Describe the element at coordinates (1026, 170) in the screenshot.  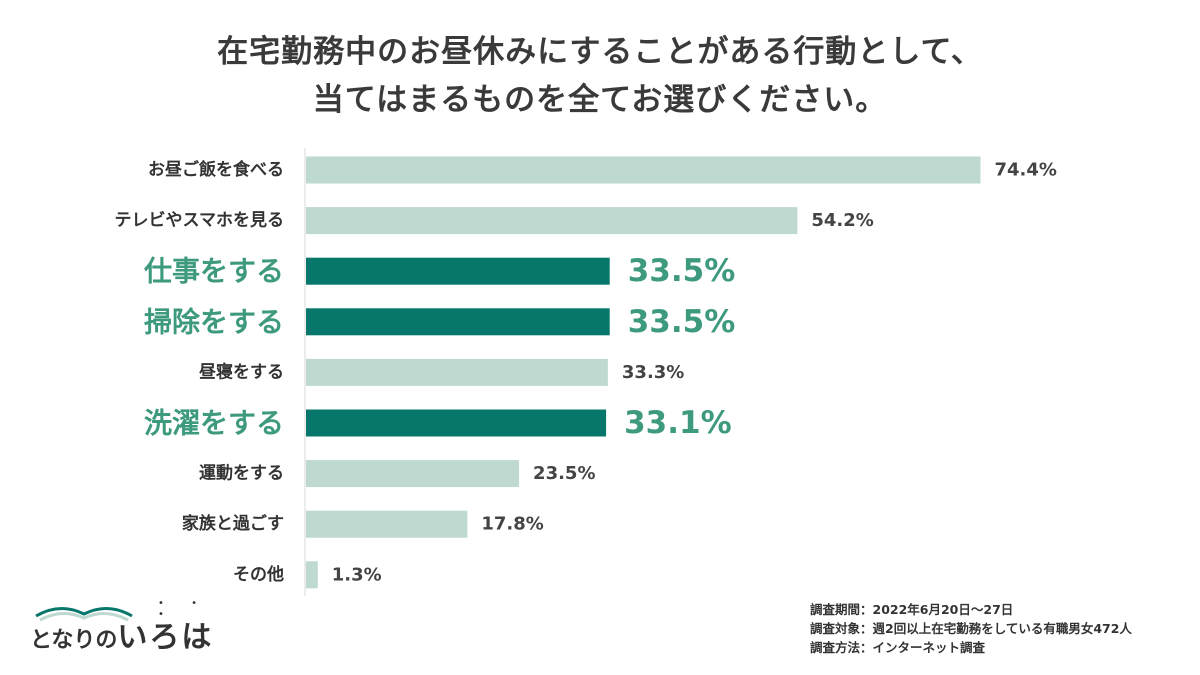
I see `value-label: 74.4%` at that location.